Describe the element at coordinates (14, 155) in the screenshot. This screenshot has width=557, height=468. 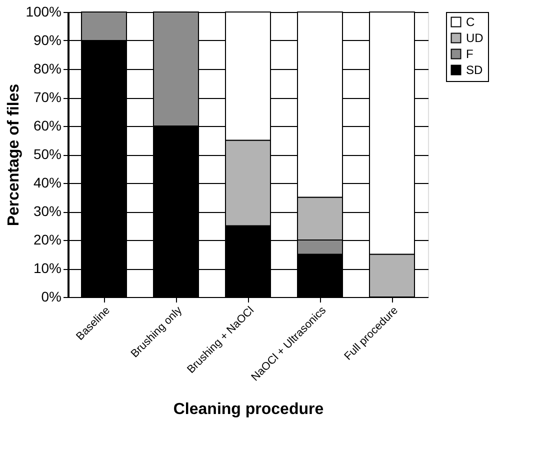
I see `y-axis-title: Percentage of files` at that location.